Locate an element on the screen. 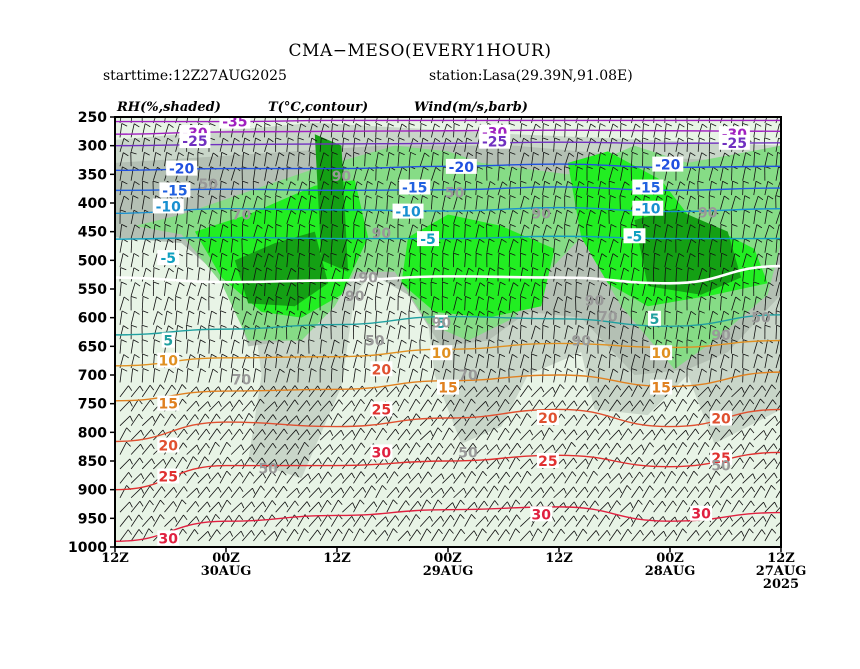 The height and width of the screenshot is (669, 860). y-tick-label: 600 is located at coordinates (92, 319).